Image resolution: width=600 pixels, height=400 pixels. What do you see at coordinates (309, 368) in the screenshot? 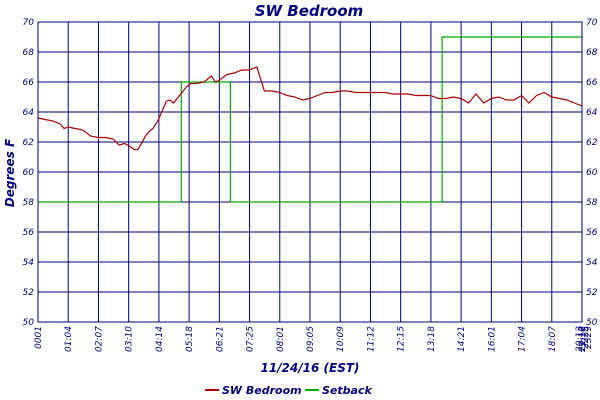
I see `x-axis-title: 11/24/16 (EST)` at bounding box center [309, 368].